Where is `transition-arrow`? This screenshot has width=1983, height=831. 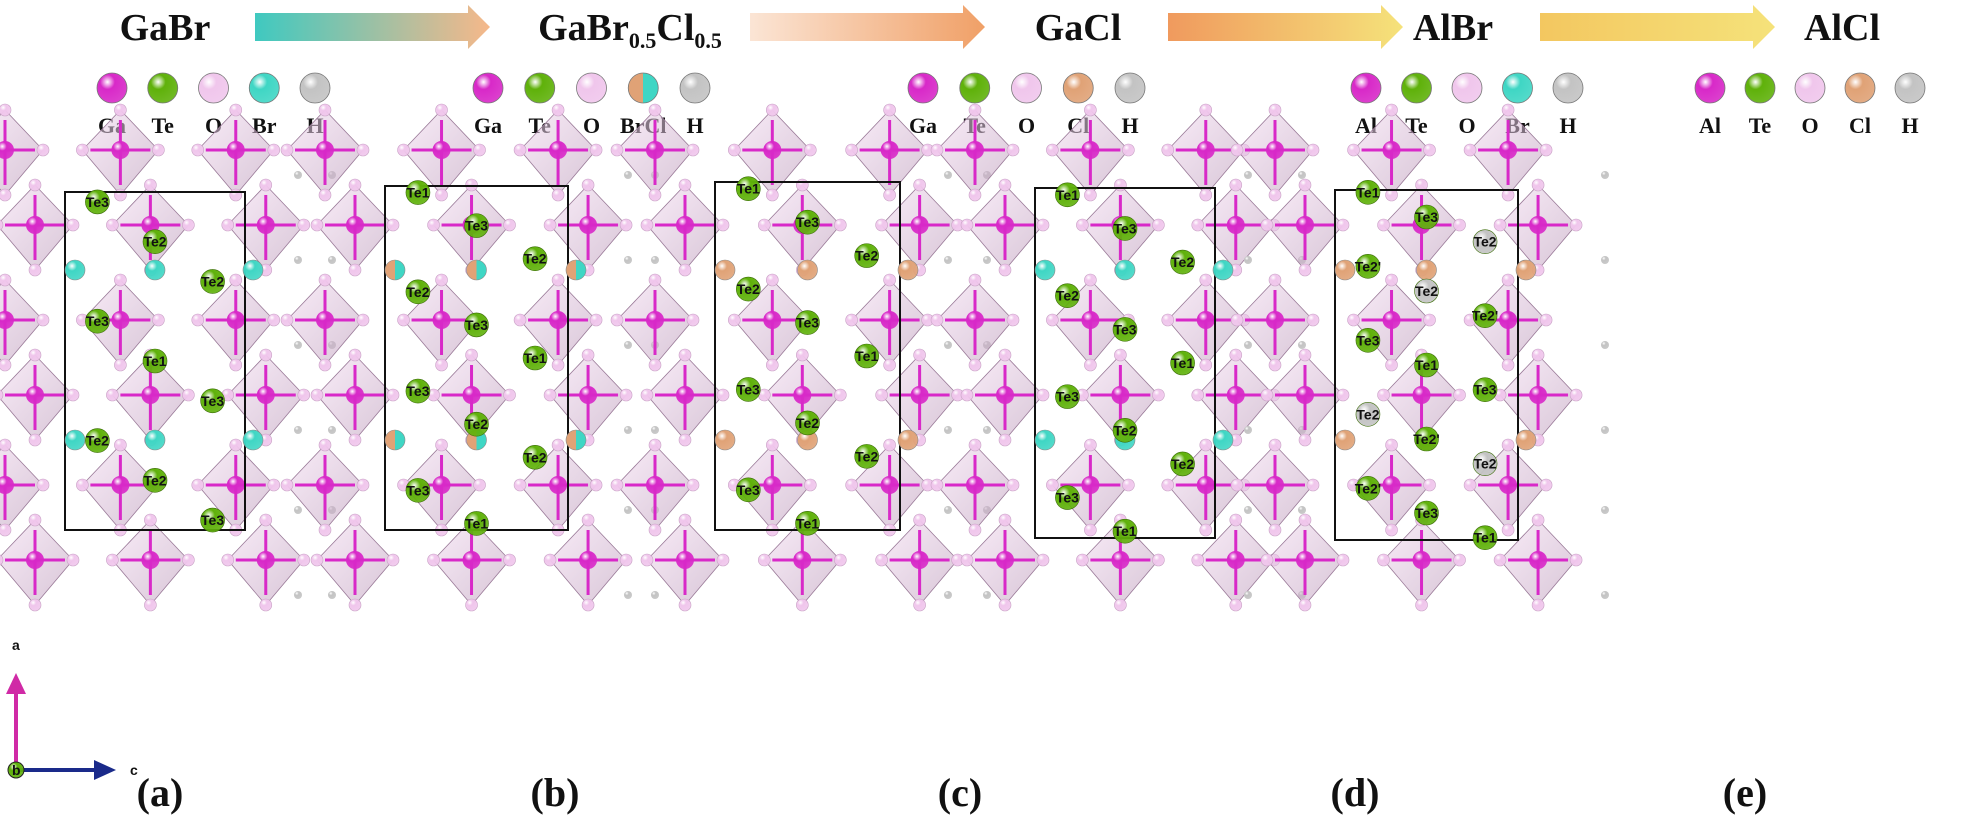 transition-arrow is located at coordinates (1285, 27).